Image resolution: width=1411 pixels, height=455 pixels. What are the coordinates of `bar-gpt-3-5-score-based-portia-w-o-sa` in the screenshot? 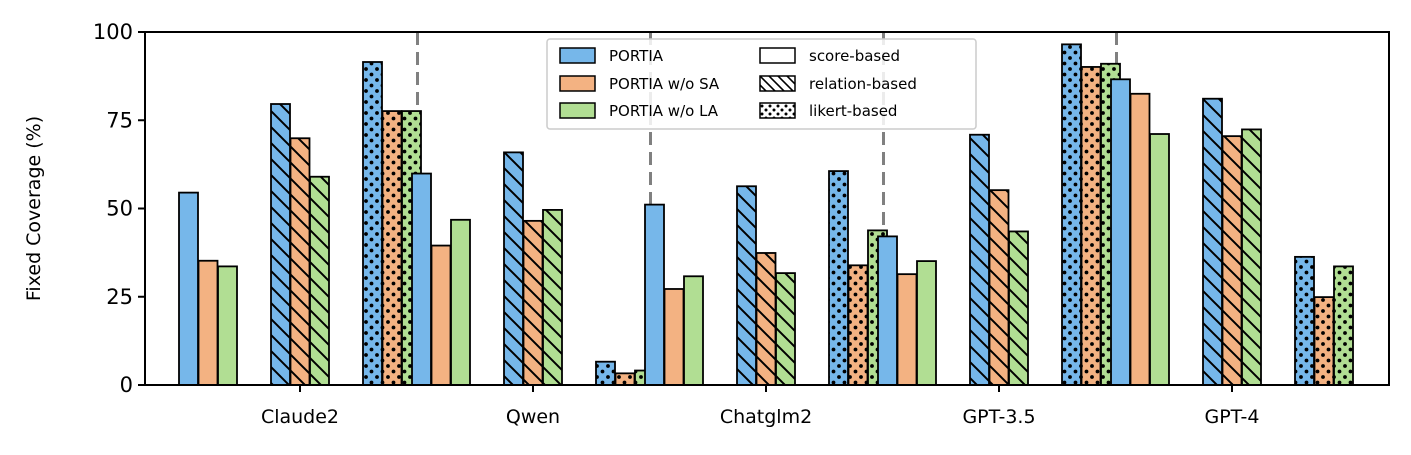 It's located at (907, 329).